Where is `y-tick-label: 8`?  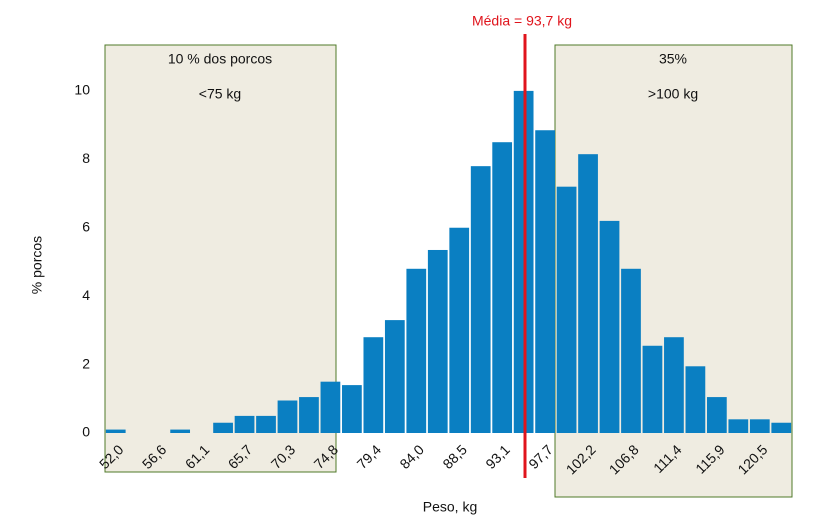
y-tick-label: 8 is located at coordinates (86, 158).